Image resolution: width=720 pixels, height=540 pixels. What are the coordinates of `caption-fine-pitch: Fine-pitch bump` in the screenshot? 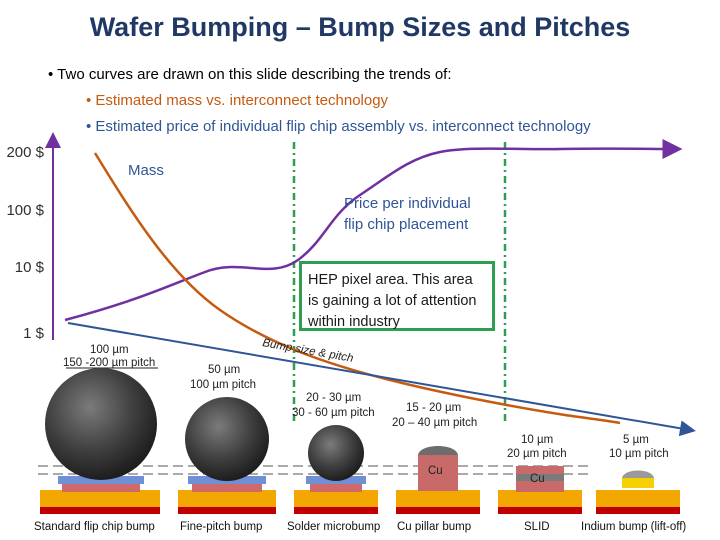 It's located at (221, 527).